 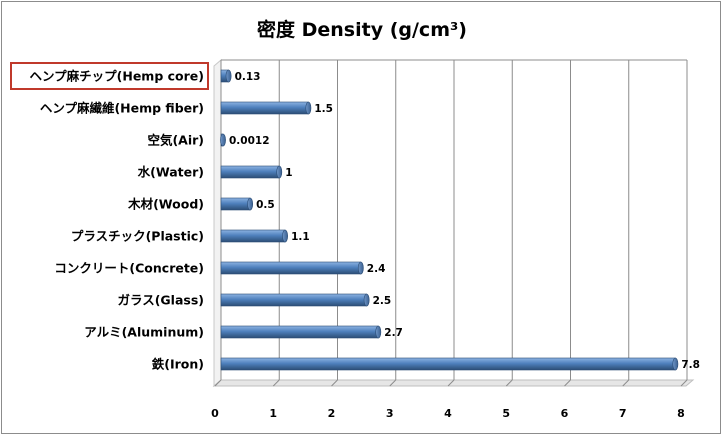 What do you see at coordinates (249, 141) in the screenshot?
I see `value-label: 0.0012` at bounding box center [249, 141].